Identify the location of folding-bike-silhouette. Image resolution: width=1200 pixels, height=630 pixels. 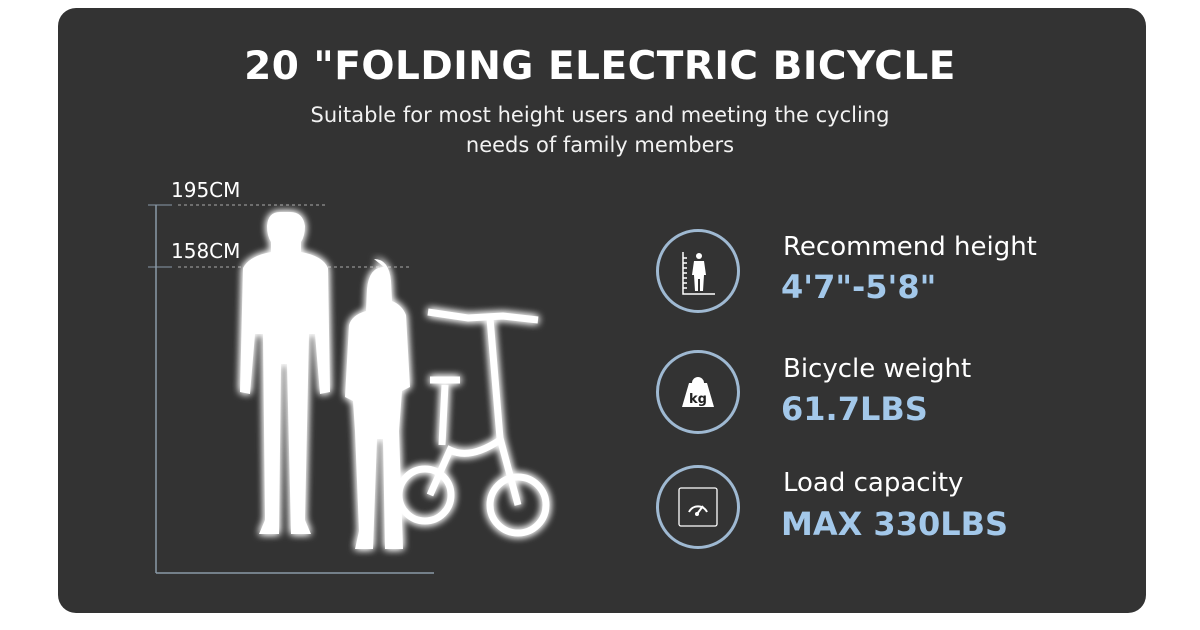
(472, 422).